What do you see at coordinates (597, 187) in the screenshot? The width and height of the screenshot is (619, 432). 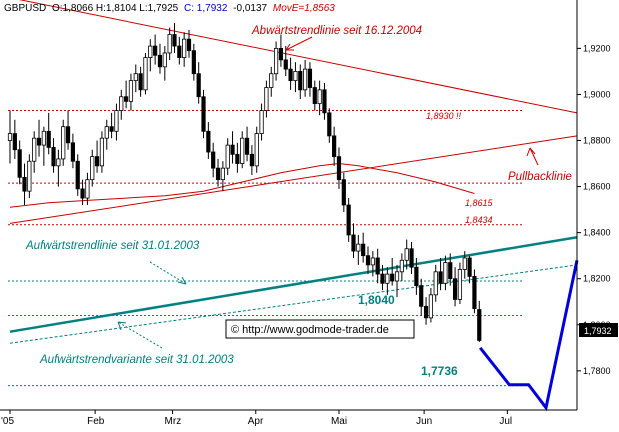 I see `y-tick-label-3: 1,8600` at bounding box center [597, 187].